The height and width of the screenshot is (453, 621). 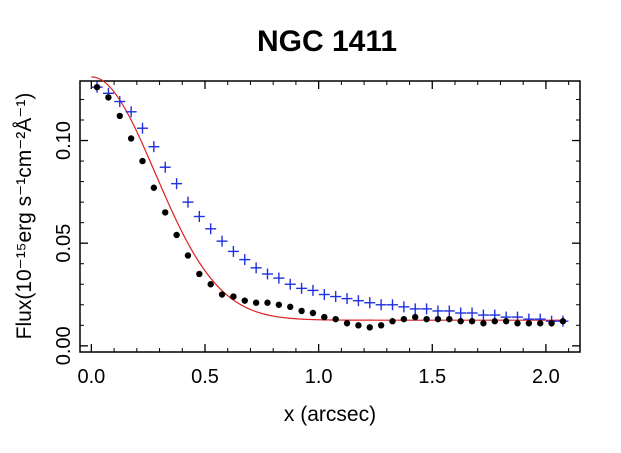 What do you see at coordinates (24, 216) in the screenshot?
I see `y-axis-label: Flux(10⁻¹⁵erg s⁻¹cm⁻²Å⁻¹)` at bounding box center [24, 216].